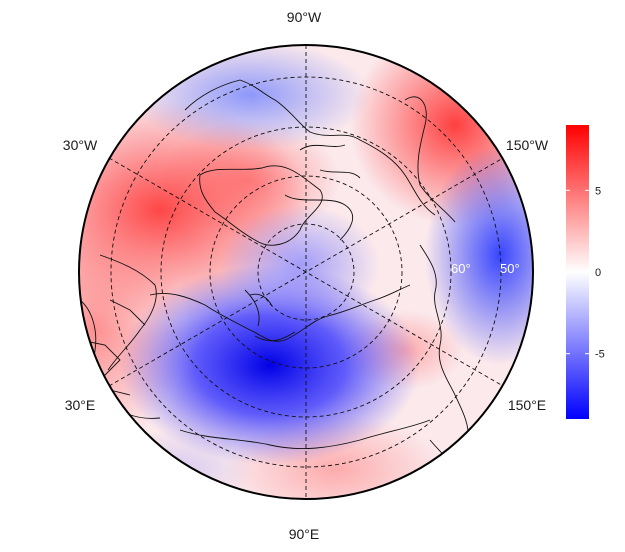  I want to click on alaska-coast, so click(430, 159).